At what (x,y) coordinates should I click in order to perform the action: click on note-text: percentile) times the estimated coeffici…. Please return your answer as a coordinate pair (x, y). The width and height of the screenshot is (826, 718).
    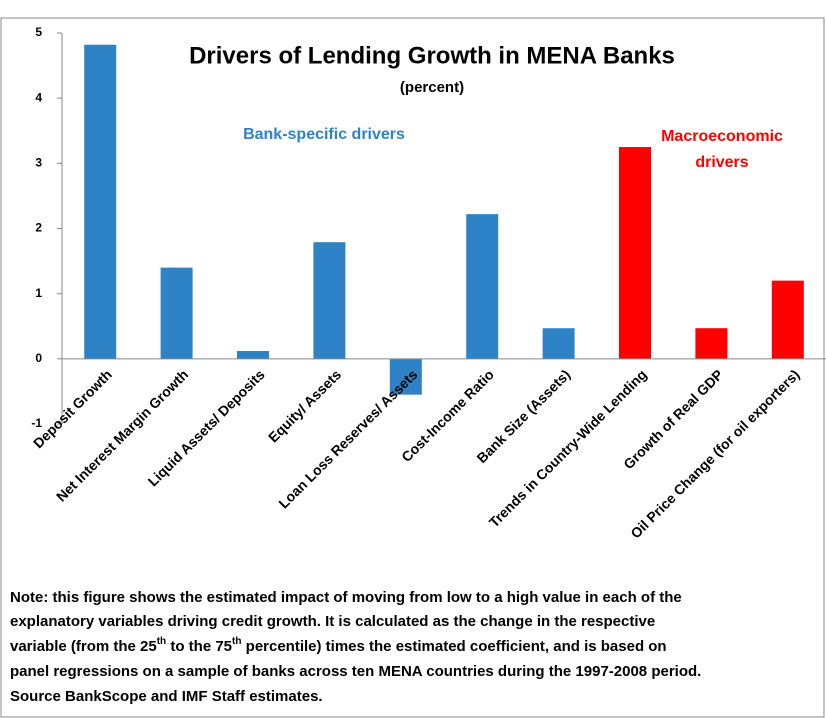
    Looking at the image, I should click on (453, 646).